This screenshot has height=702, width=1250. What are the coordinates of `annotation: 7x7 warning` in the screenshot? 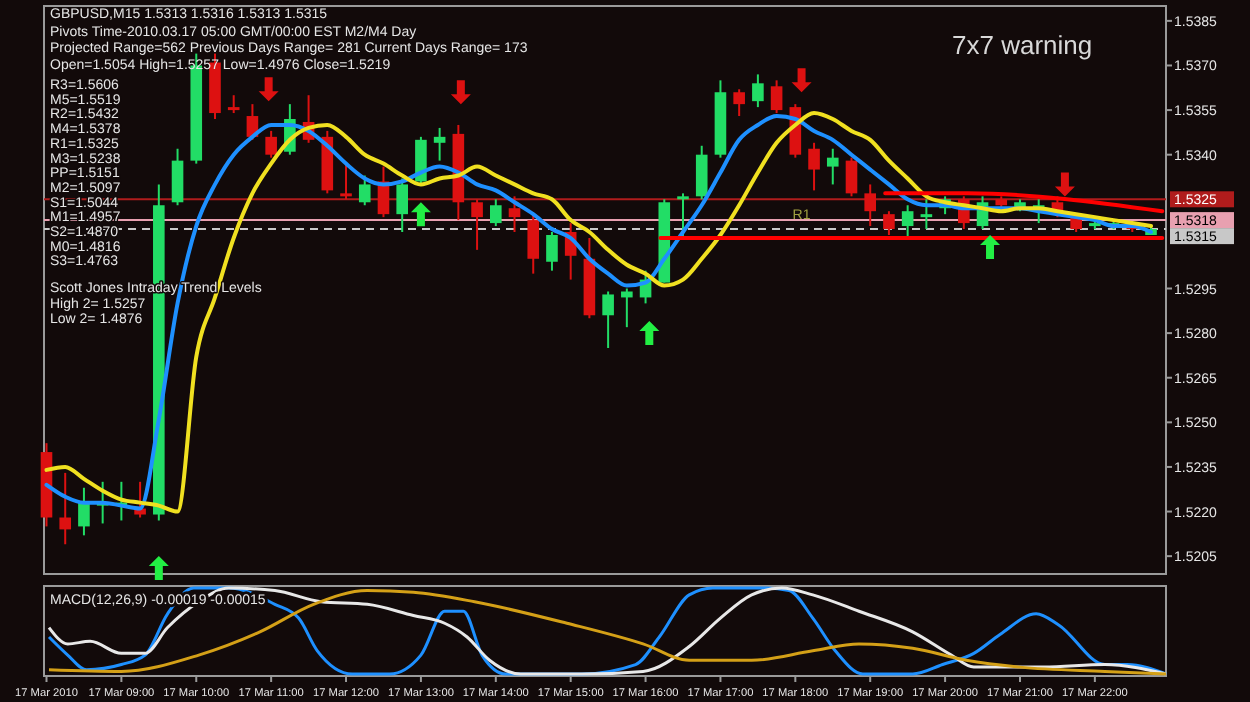 It's located at (1022, 45).